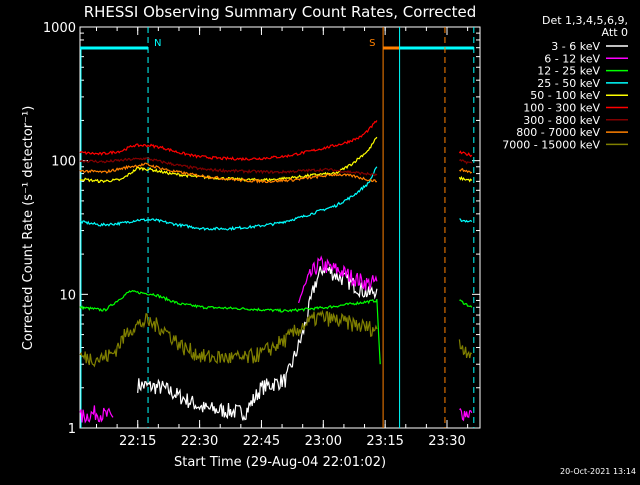 The image size is (640, 485). Describe the element at coordinates (384, 441) in the screenshot. I see `x-tick-label: 23:15` at that location.